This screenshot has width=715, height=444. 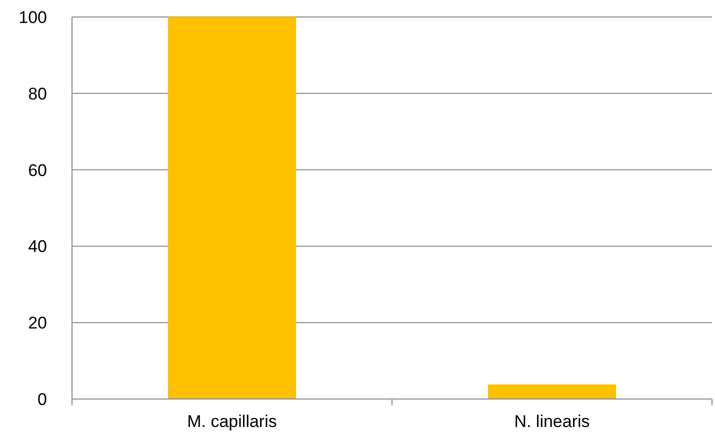 What do you see at coordinates (42, 399) in the screenshot?
I see `y-tick-label: 0` at bounding box center [42, 399].